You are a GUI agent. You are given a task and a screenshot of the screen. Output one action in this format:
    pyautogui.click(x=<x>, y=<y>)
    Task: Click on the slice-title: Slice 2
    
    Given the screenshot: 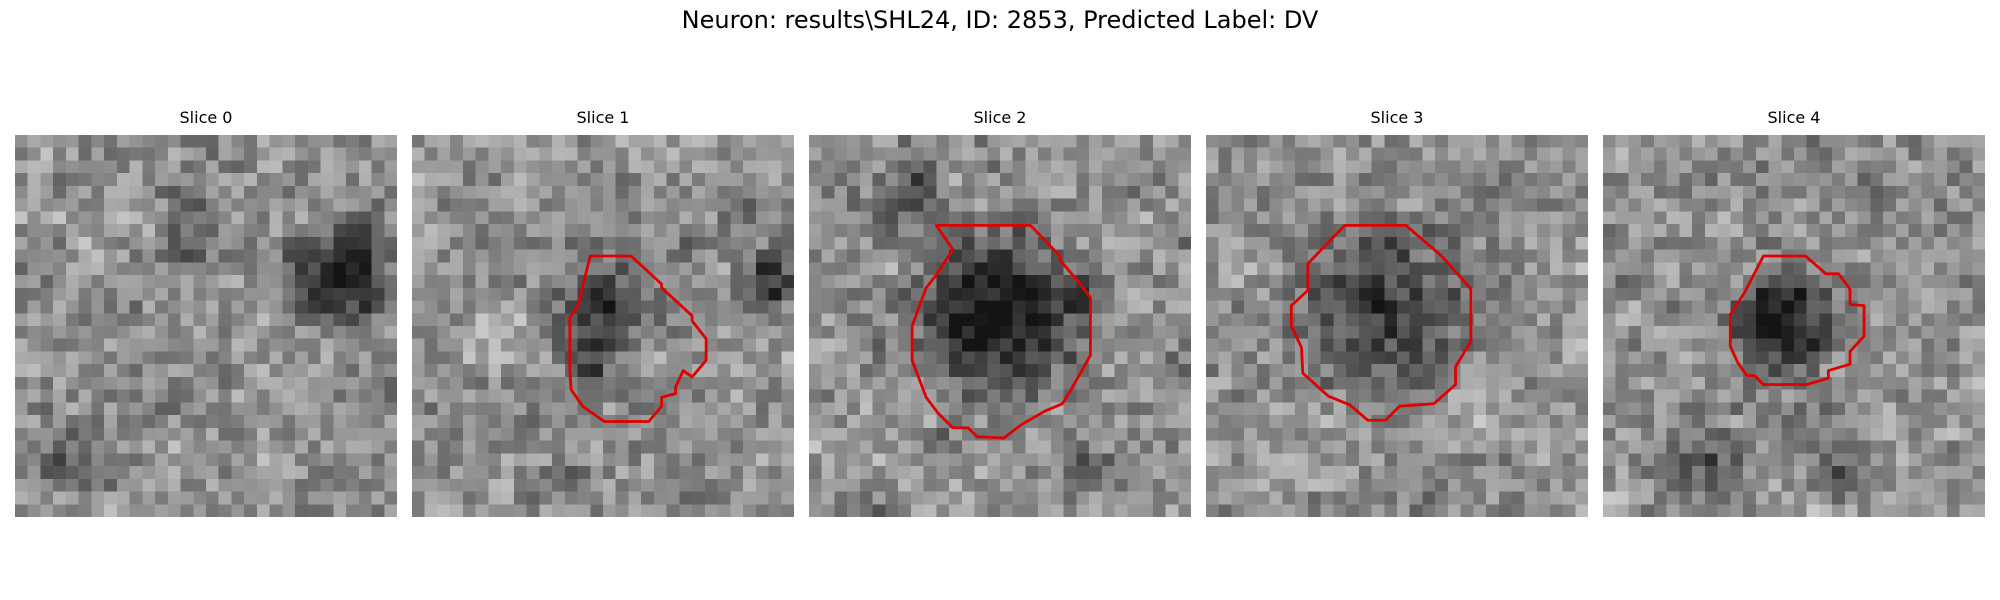 What is the action you would take?
    pyautogui.click(x=1000, y=117)
    